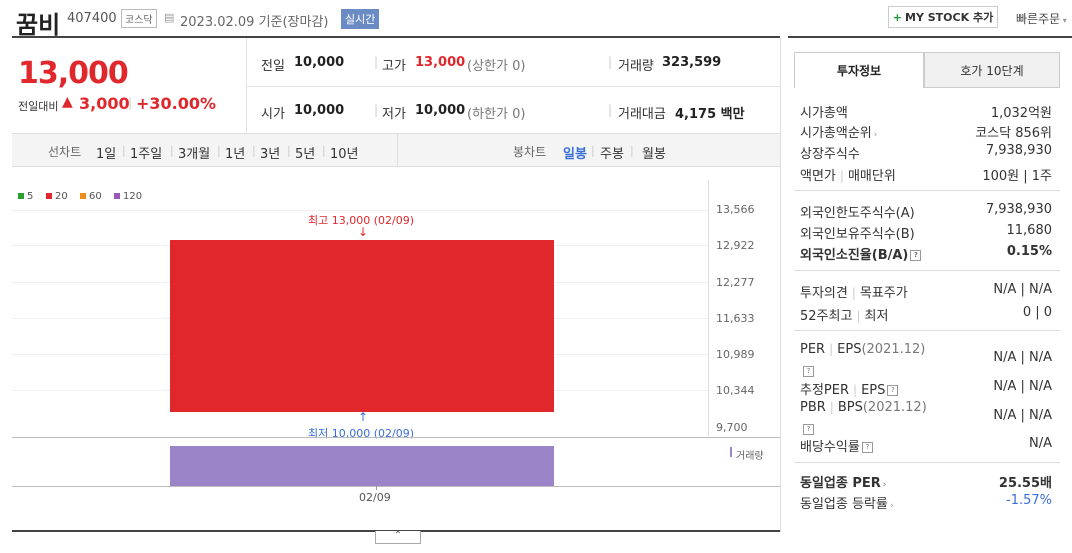  I want to click on prev-close-value: 10,000, so click(319, 62).